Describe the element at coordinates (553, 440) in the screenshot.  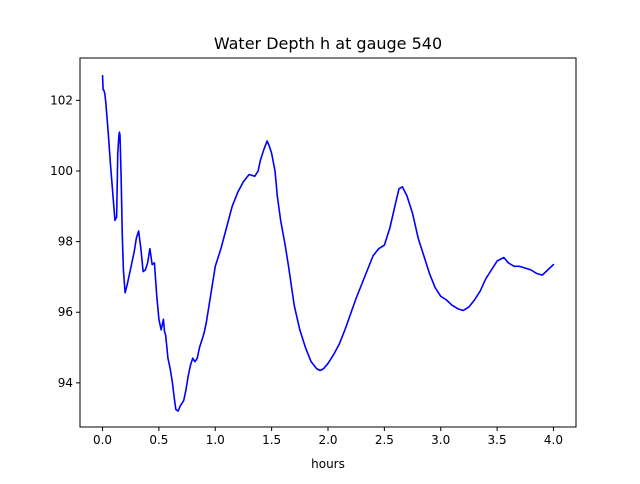
I see `x-tick-label: 4.0` at that location.